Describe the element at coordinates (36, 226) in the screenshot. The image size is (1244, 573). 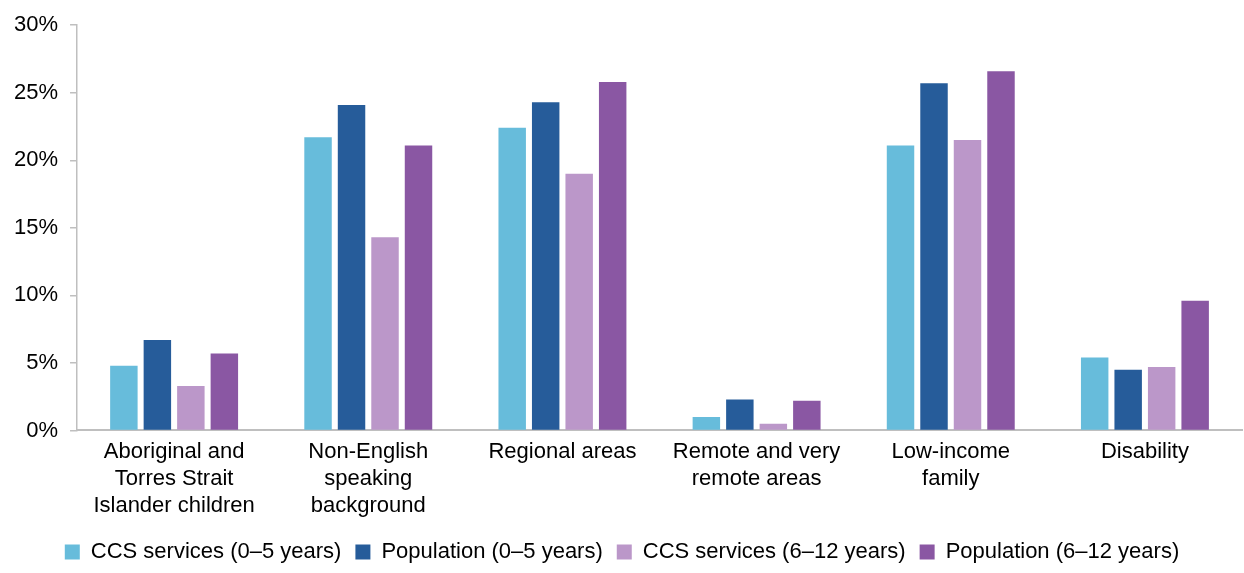
I see `y-tick-label: 15%` at that location.